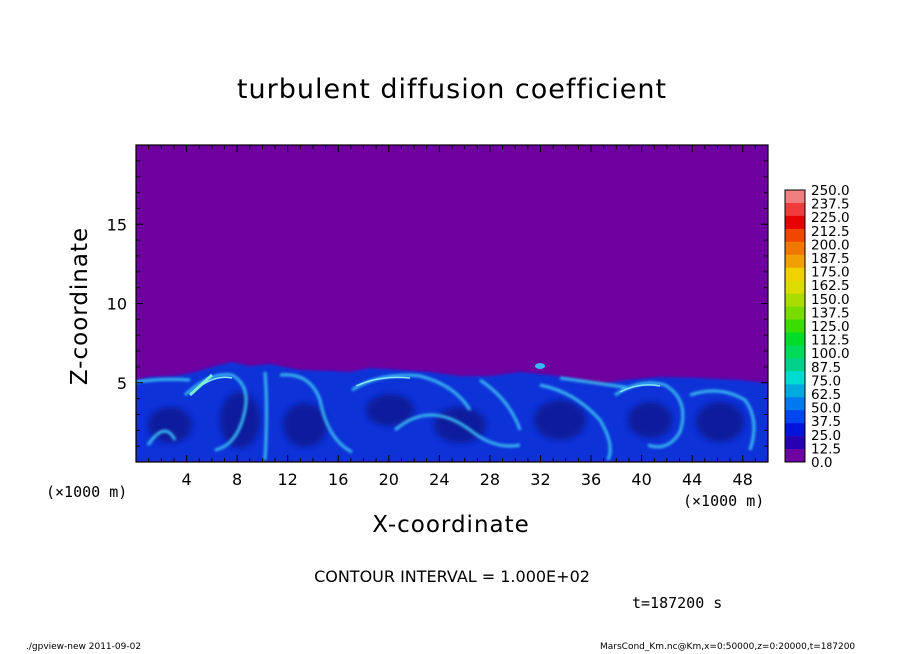 The image size is (904, 654). What do you see at coordinates (237, 479) in the screenshot?
I see `x-tick-label: 8` at bounding box center [237, 479].